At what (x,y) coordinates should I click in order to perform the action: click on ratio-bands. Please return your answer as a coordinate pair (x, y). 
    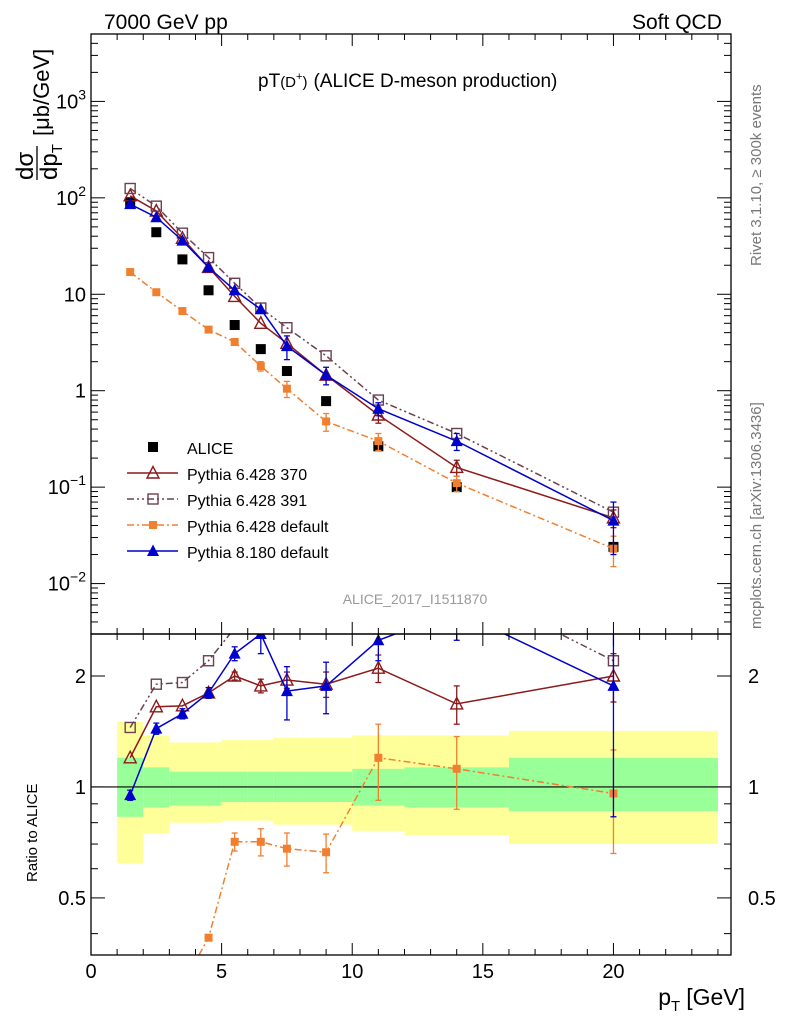
    Looking at the image, I should click on (417, 793).